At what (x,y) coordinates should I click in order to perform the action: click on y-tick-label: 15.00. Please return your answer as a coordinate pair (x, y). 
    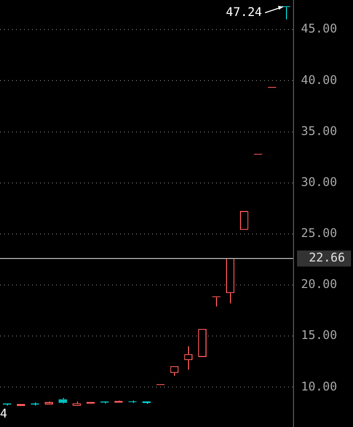
    Looking at the image, I should click on (319, 335).